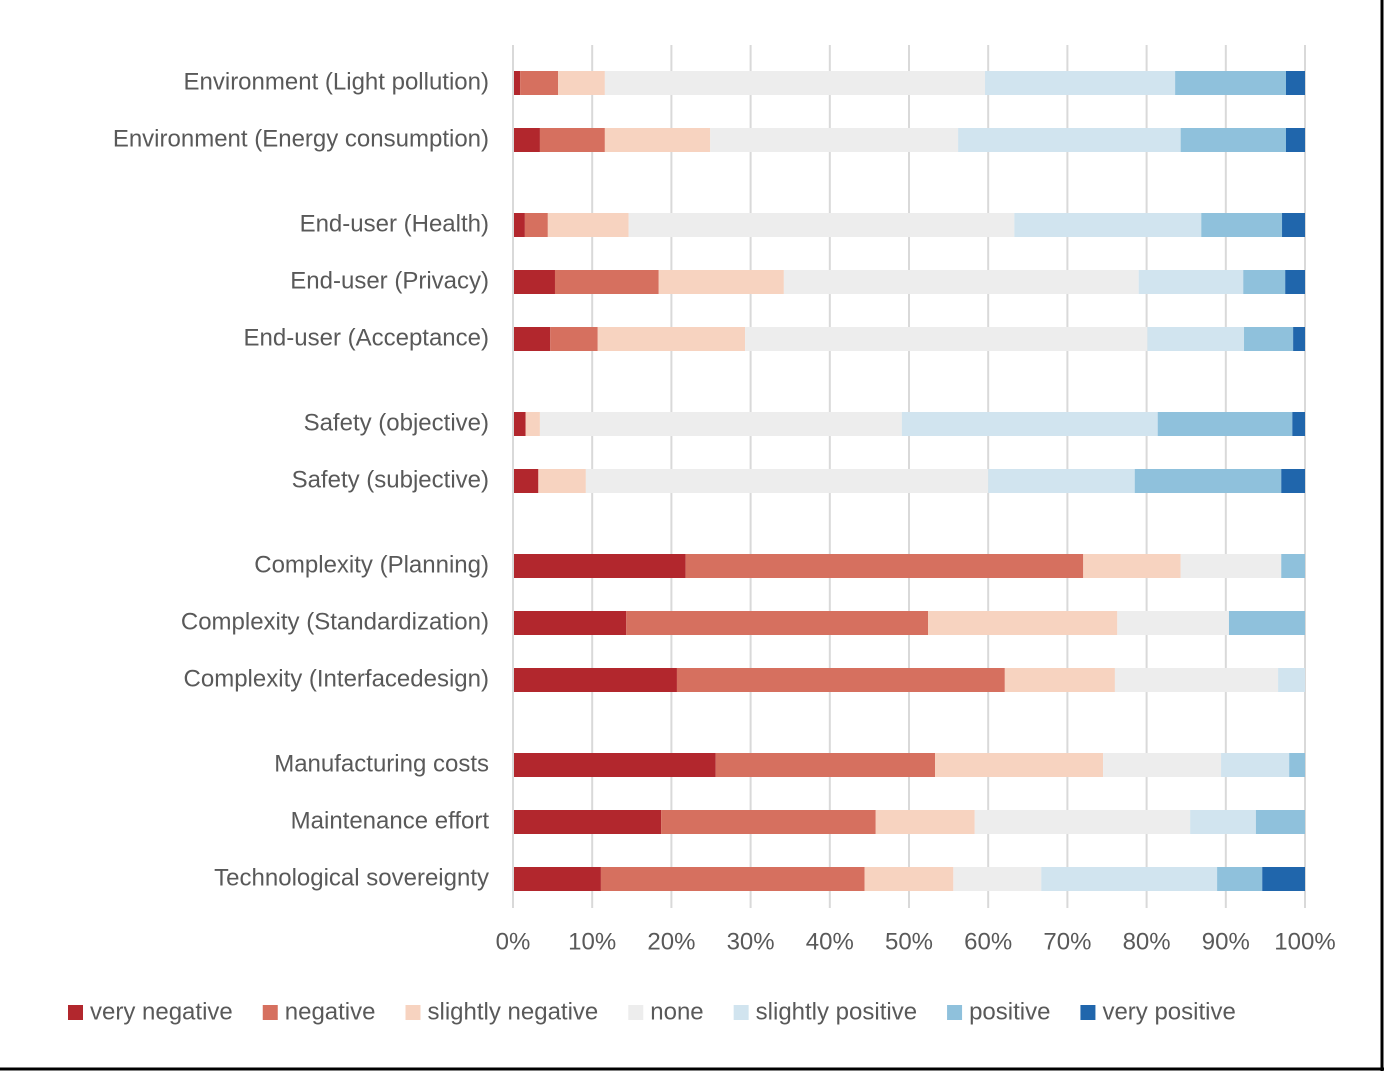 This screenshot has width=1384, height=1071. What do you see at coordinates (1304, 941) in the screenshot?
I see `x-tick-label: 100%` at bounding box center [1304, 941].